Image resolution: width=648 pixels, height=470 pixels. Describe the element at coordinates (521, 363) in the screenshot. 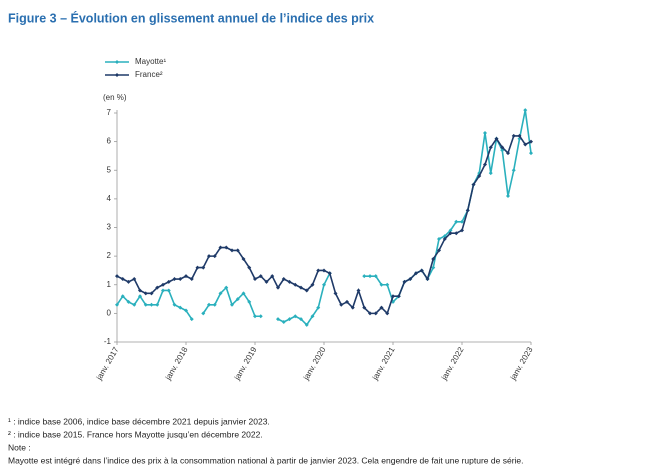

I see `x-tick-label: janv. 2023` at that location.